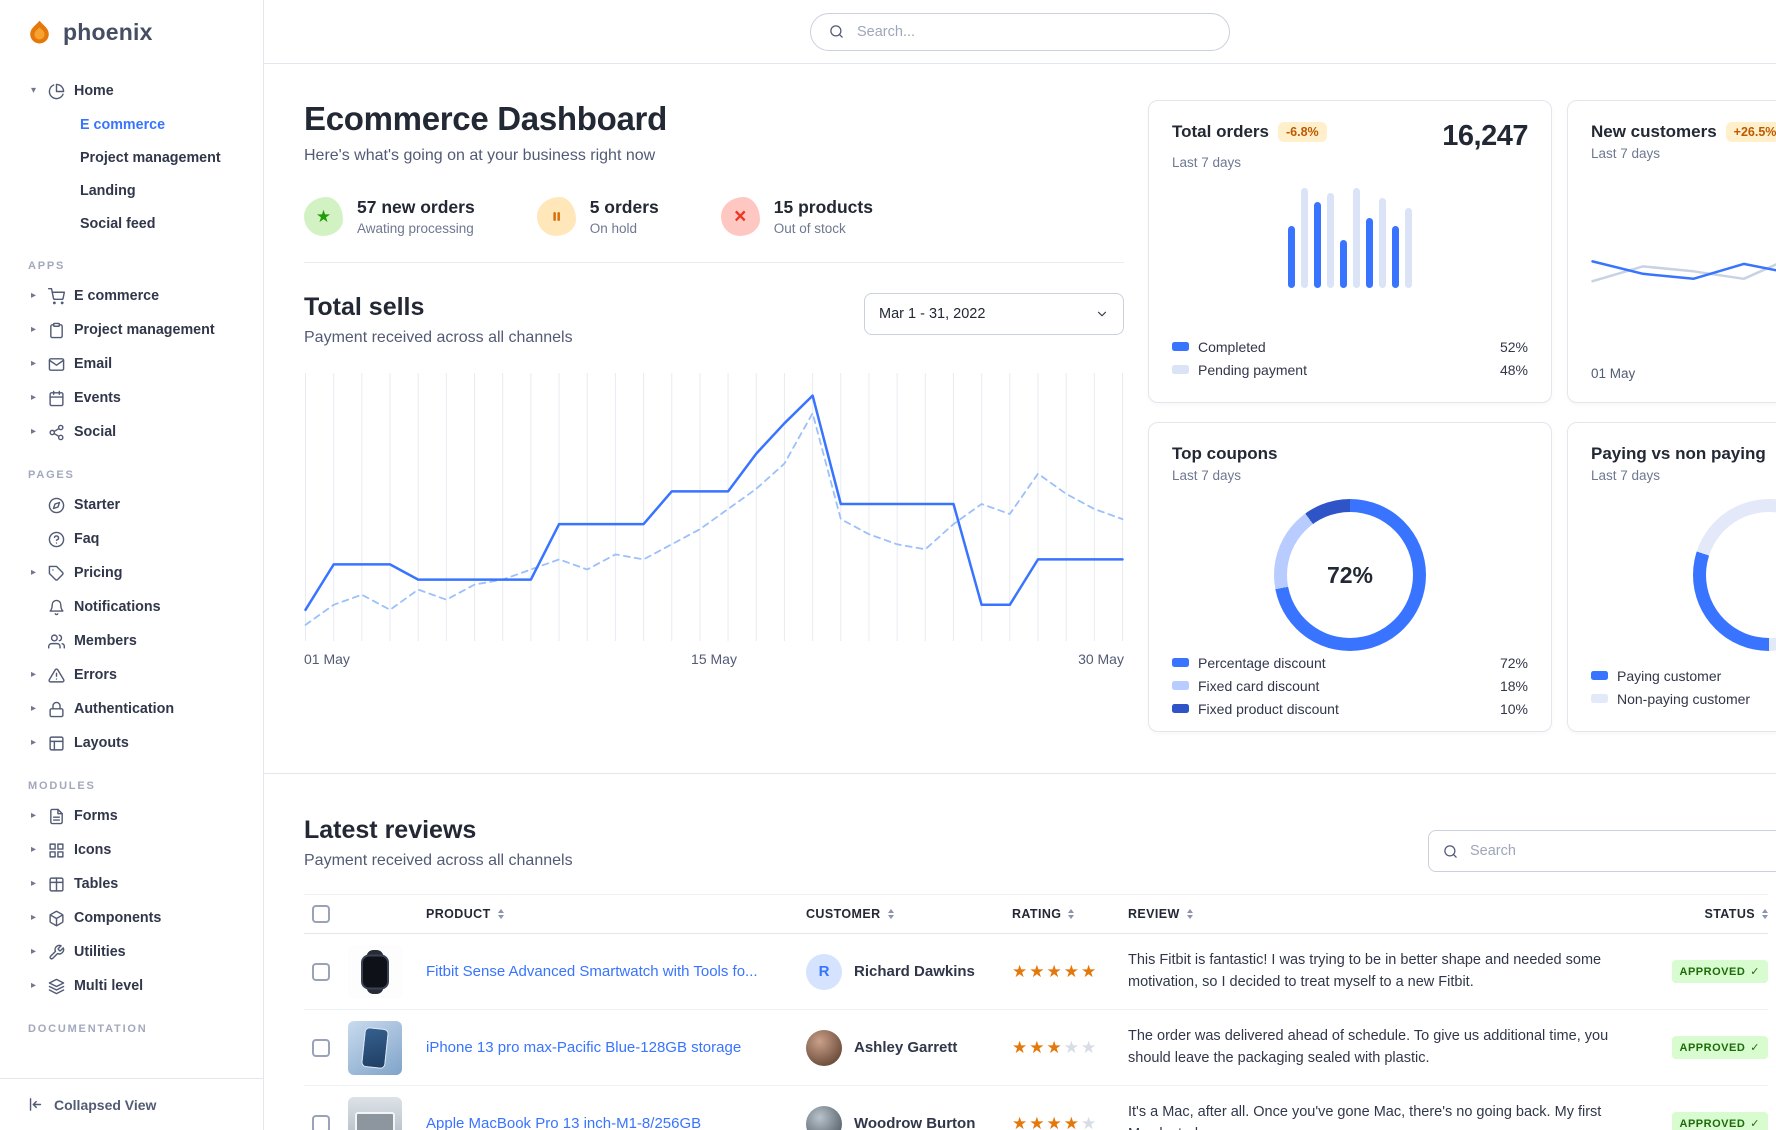 This screenshot has height=1130, width=1776. I want to click on stats-row: ★ 57 new orders Awating processing, so click(714, 230).